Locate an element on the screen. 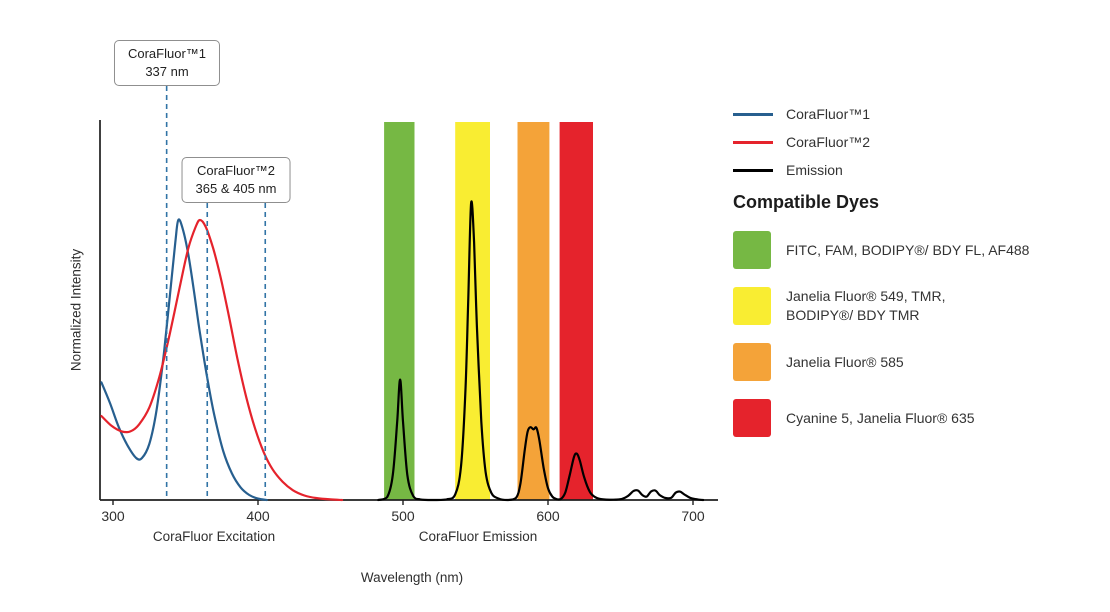 The height and width of the screenshot is (612, 1110). emission-line-swatch is located at coordinates (753, 170).